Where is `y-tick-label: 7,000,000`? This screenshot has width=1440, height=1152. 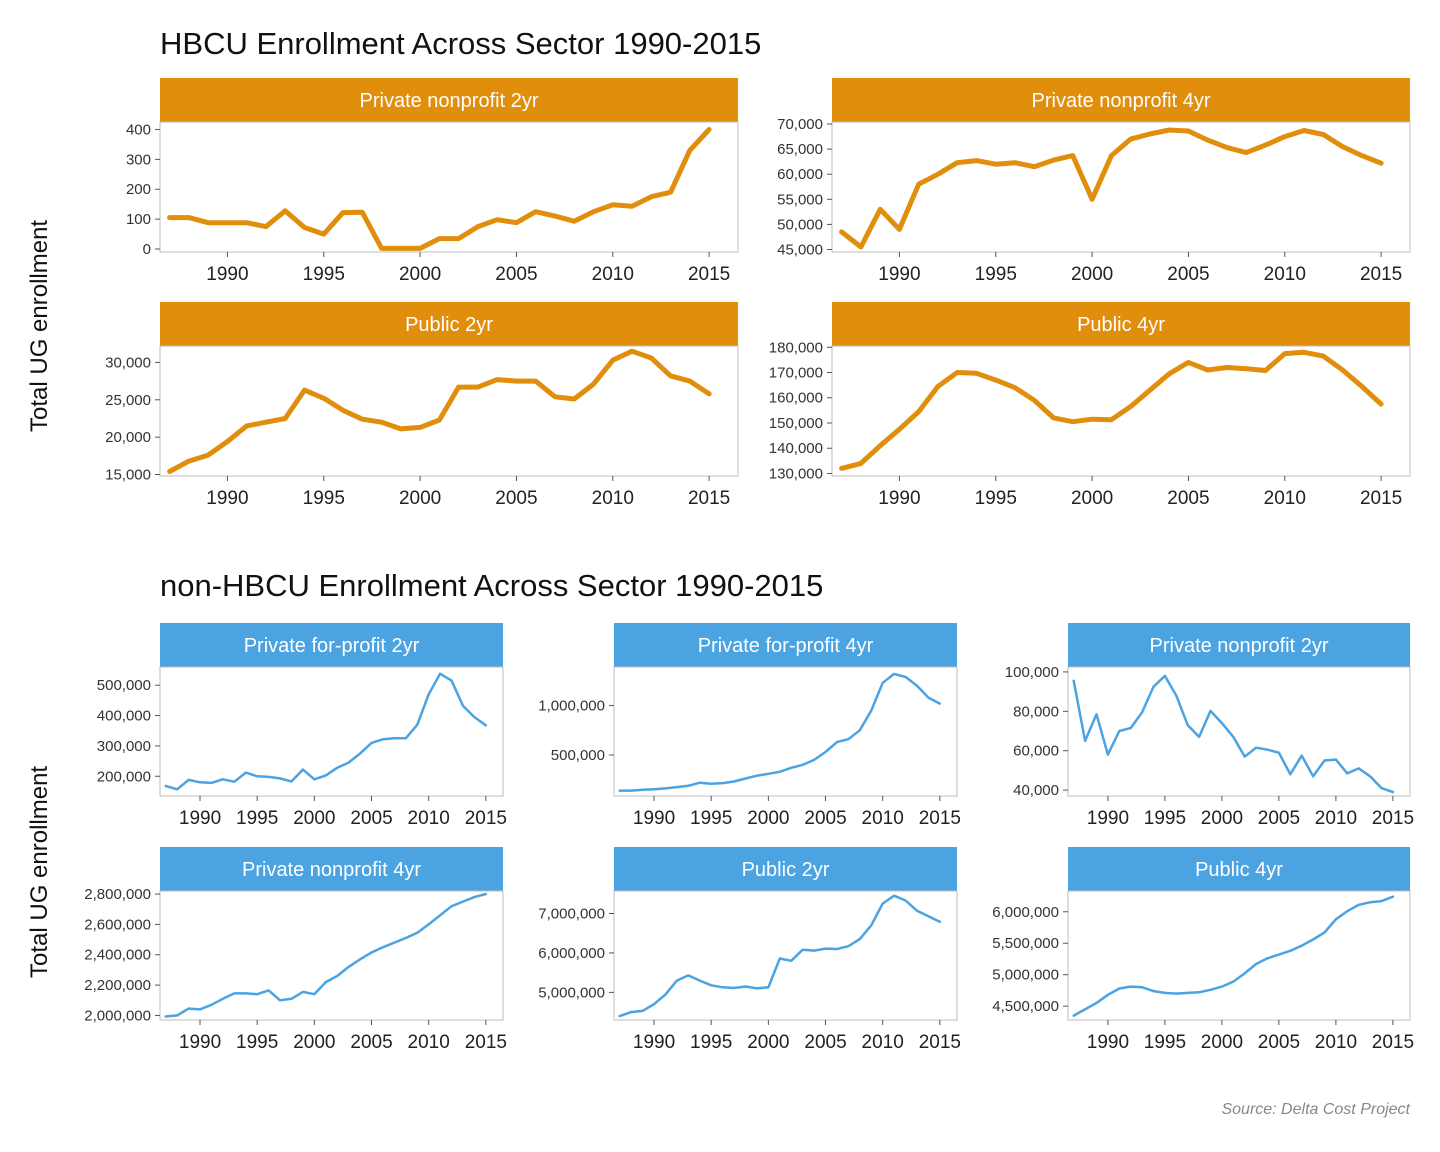
y-tick-label: 7,000,000 is located at coordinates (571, 913).